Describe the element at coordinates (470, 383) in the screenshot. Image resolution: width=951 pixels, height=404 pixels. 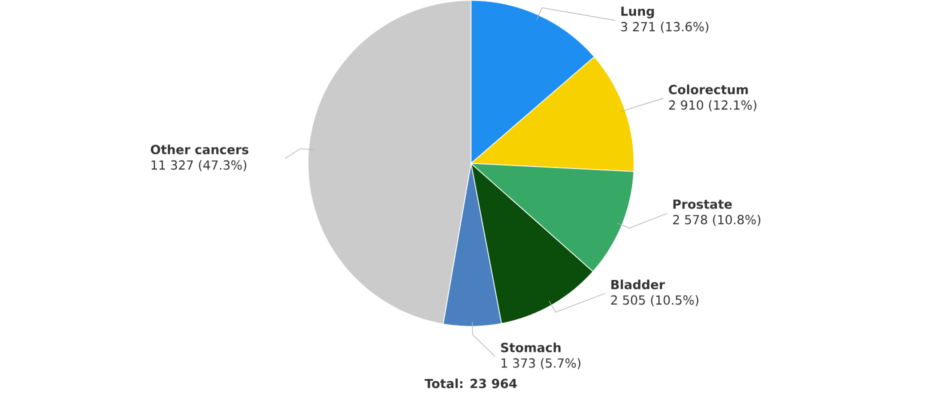
I see `text: Total: 23 964` at that location.